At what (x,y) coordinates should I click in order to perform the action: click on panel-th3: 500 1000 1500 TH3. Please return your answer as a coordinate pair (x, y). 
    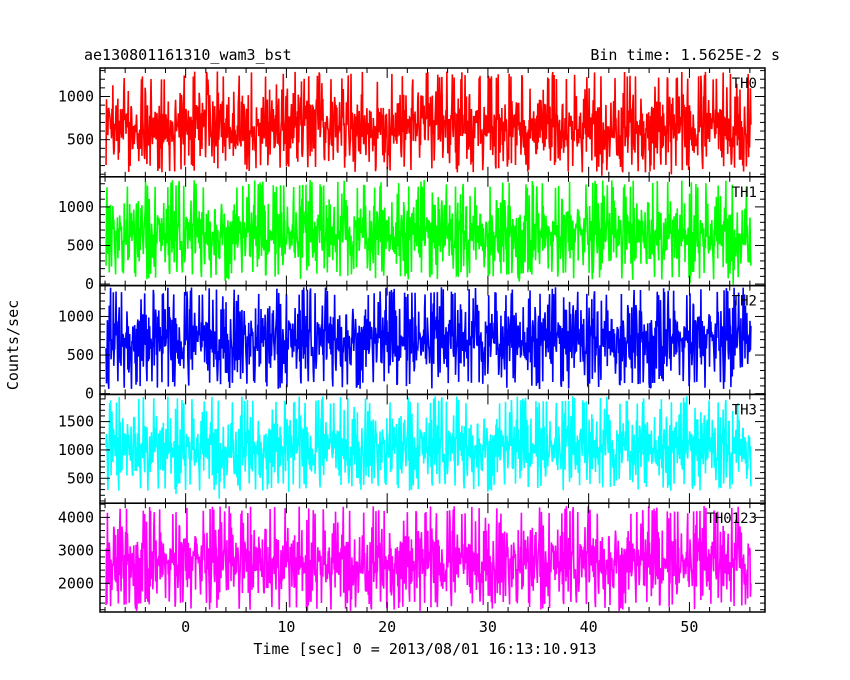
    Looking at the image, I should click on (412, 448).